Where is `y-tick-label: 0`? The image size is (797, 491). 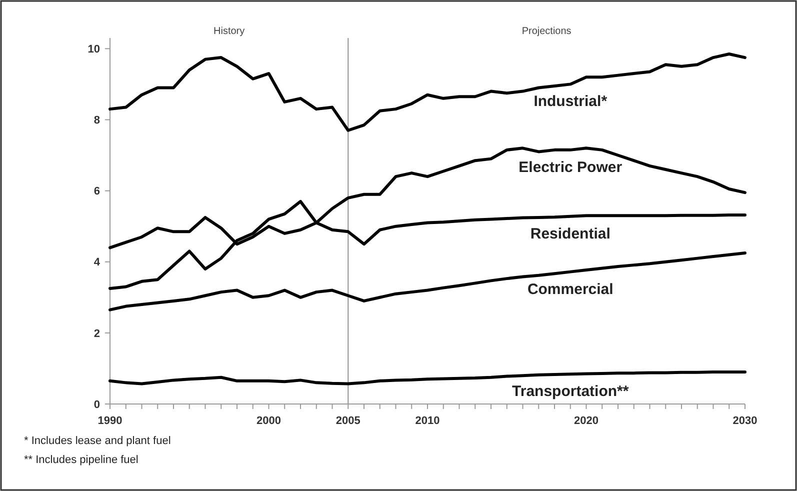 y-tick-label: 0 is located at coordinates (97, 404).